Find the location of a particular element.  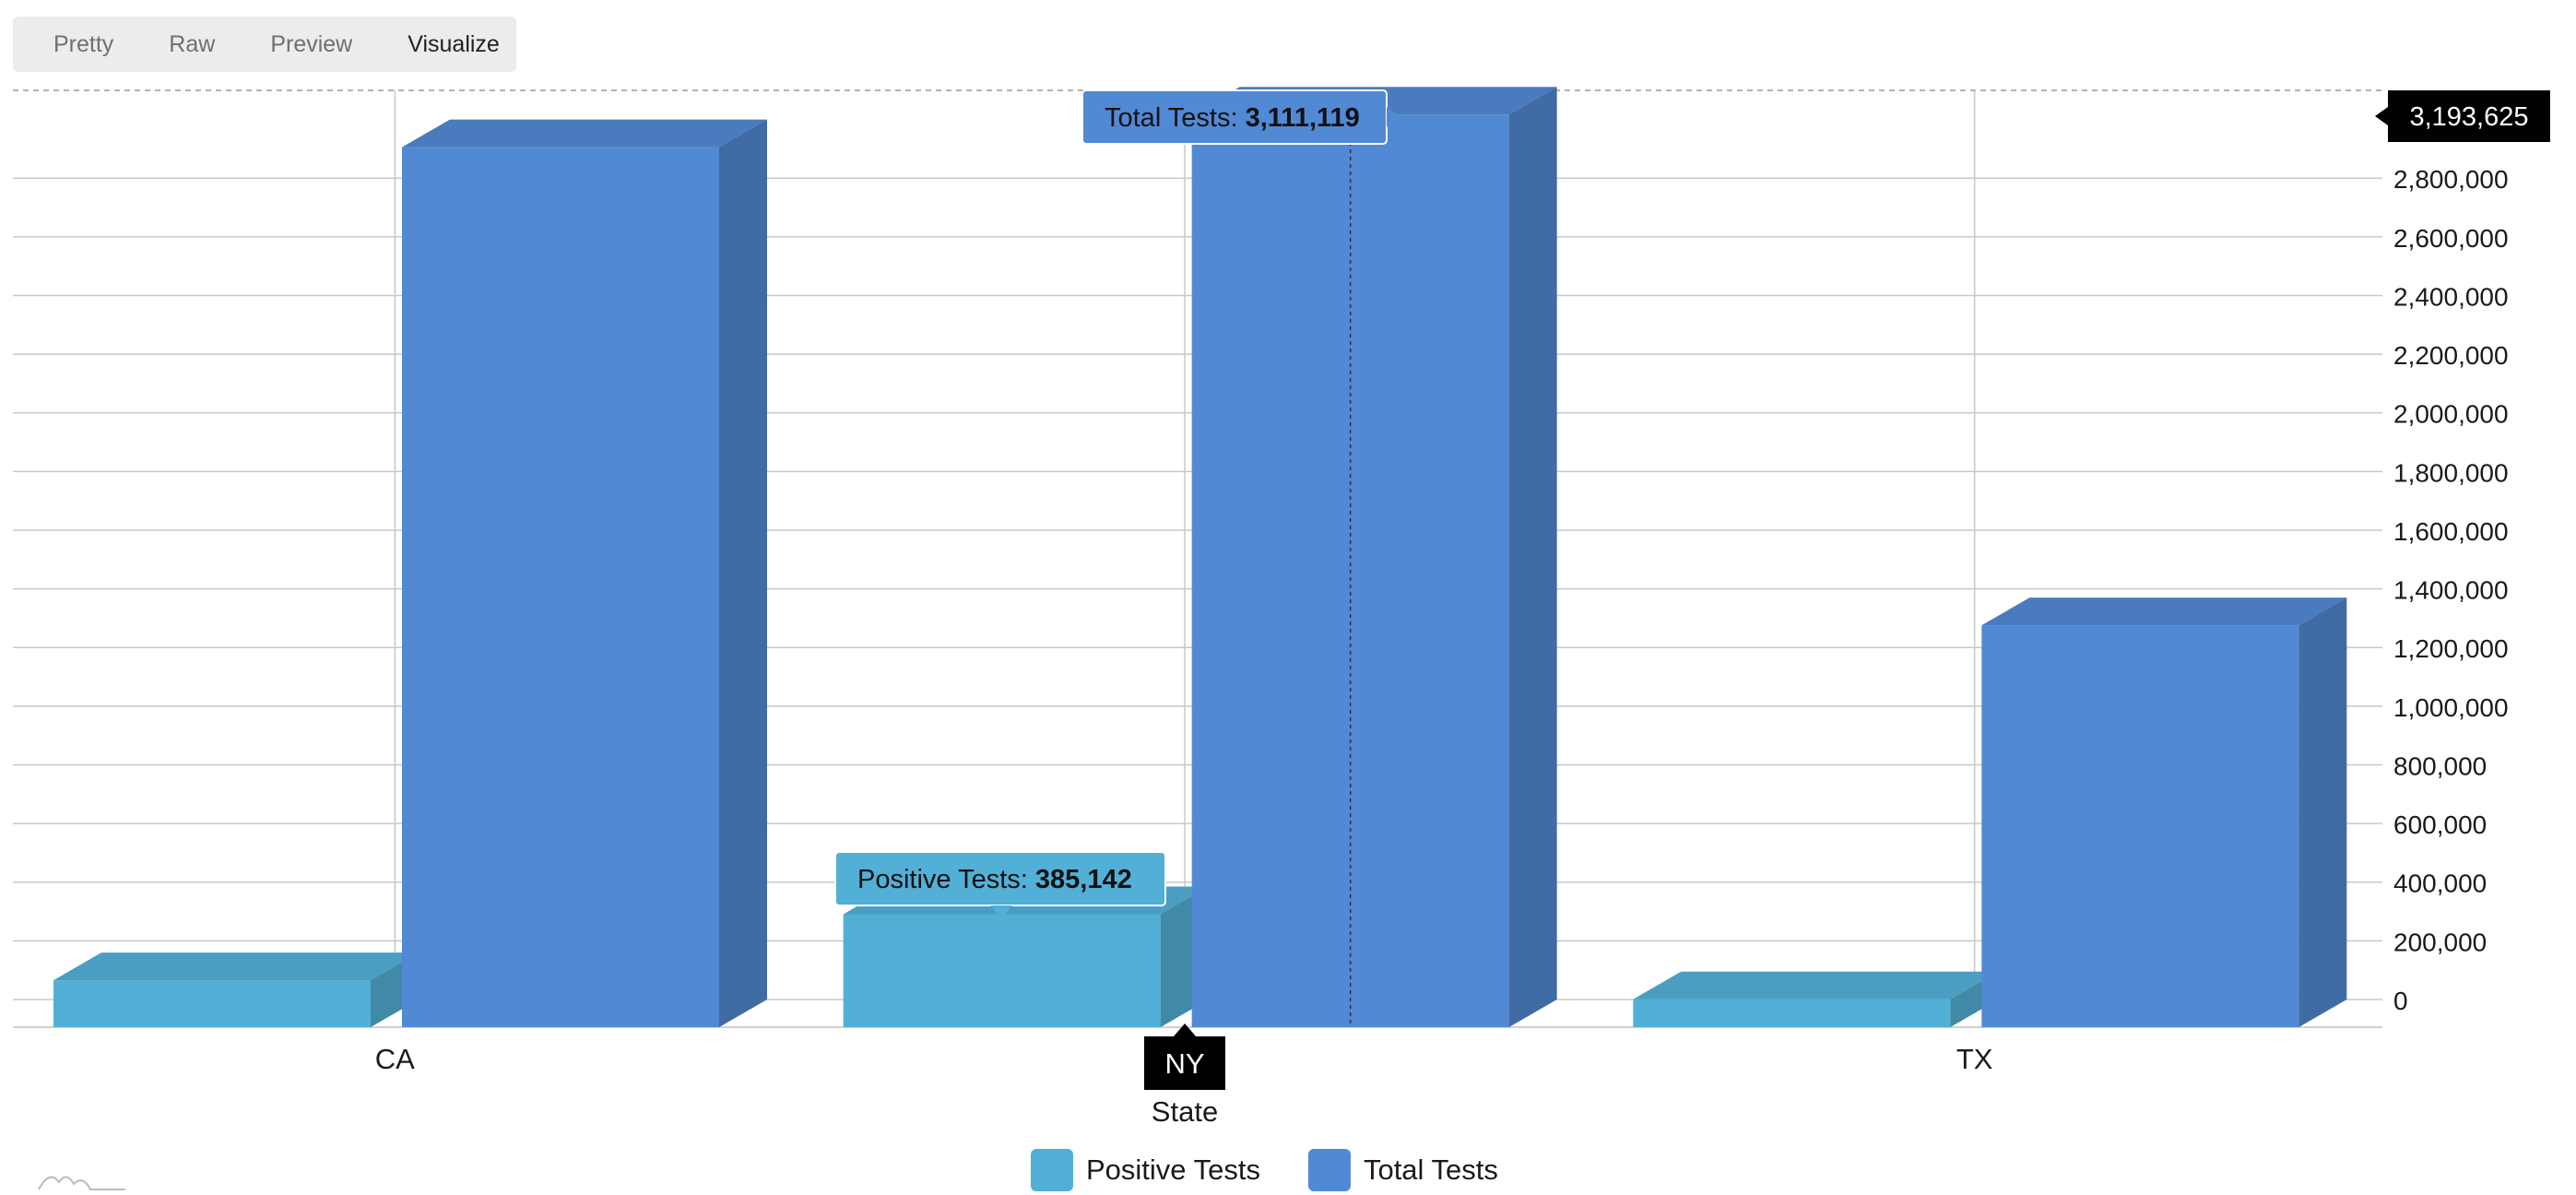

tooltip-positive-pointer is located at coordinates (1001, 911).